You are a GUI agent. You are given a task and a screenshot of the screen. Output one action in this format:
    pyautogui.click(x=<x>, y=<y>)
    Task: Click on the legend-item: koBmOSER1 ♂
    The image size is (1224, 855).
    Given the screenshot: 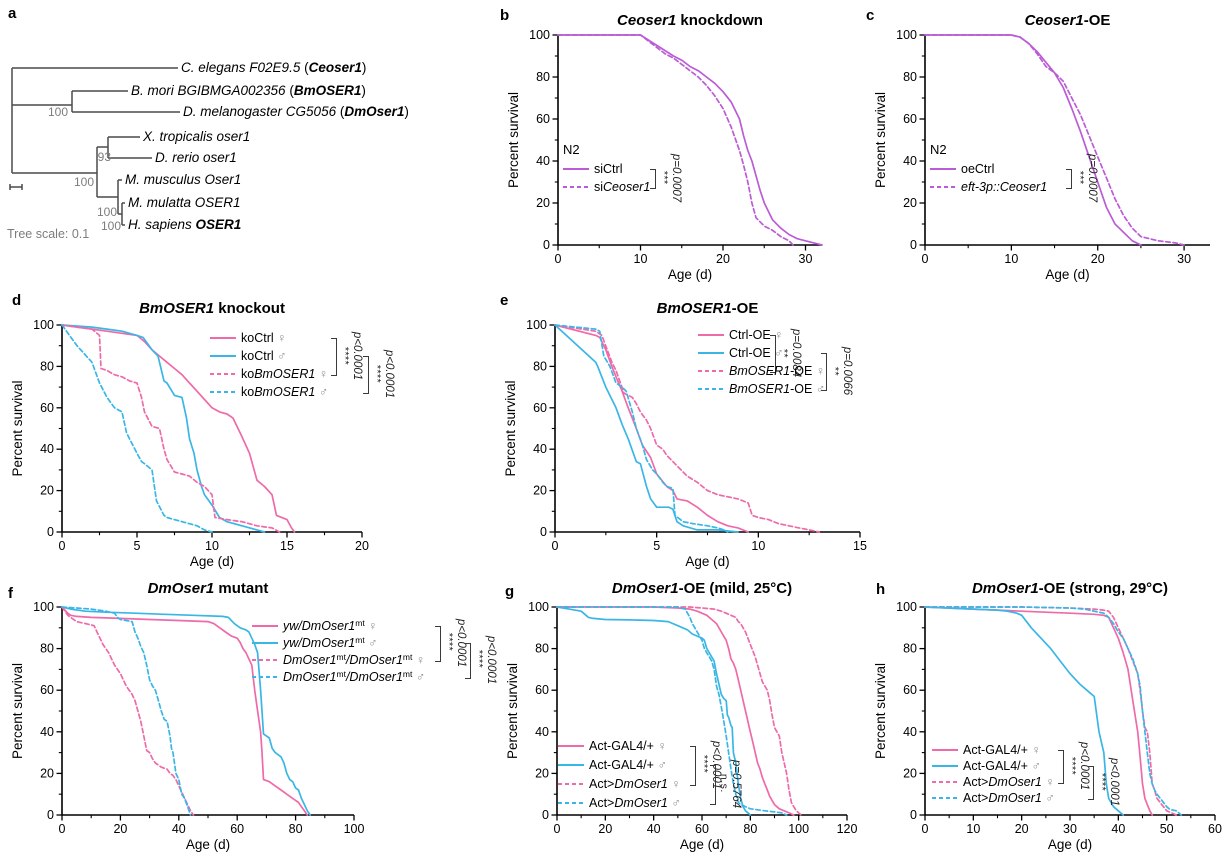 What is the action you would take?
    pyautogui.click(x=269, y=392)
    